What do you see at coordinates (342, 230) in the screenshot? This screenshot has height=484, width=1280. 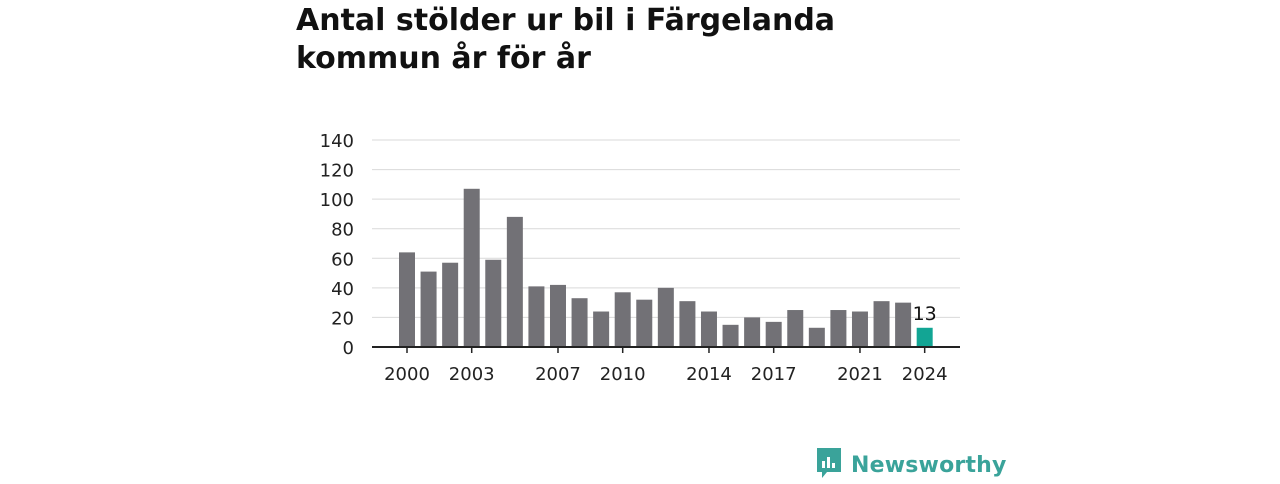 I see `y-tick-label: 80` at bounding box center [342, 230].